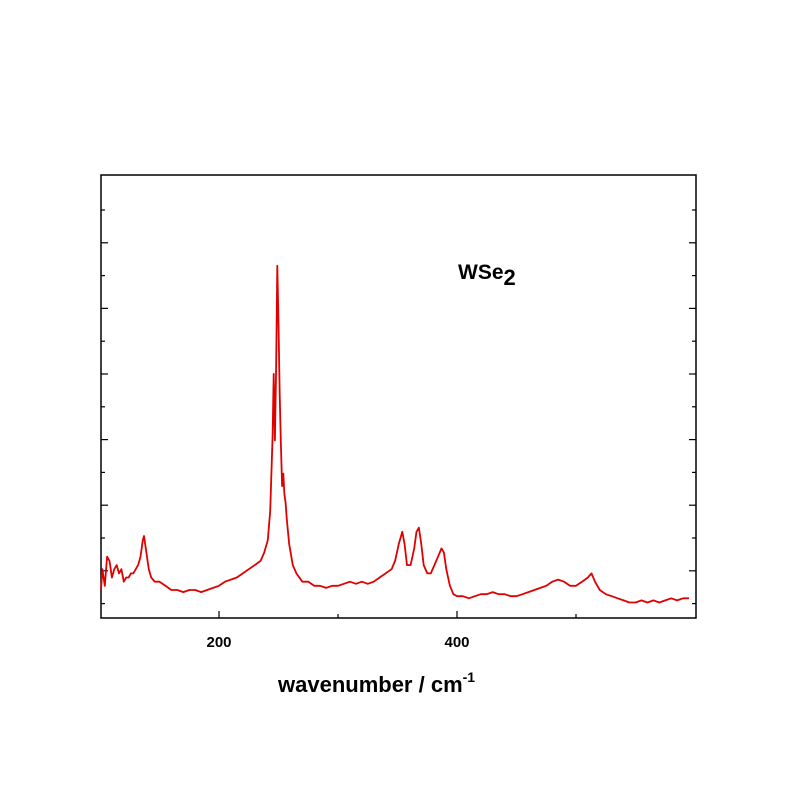 This screenshot has width=800, height=800. What do you see at coordinates (104, 407) in the screenshot?
I see `left-axis-ticks` at bounding box center [104, 407].